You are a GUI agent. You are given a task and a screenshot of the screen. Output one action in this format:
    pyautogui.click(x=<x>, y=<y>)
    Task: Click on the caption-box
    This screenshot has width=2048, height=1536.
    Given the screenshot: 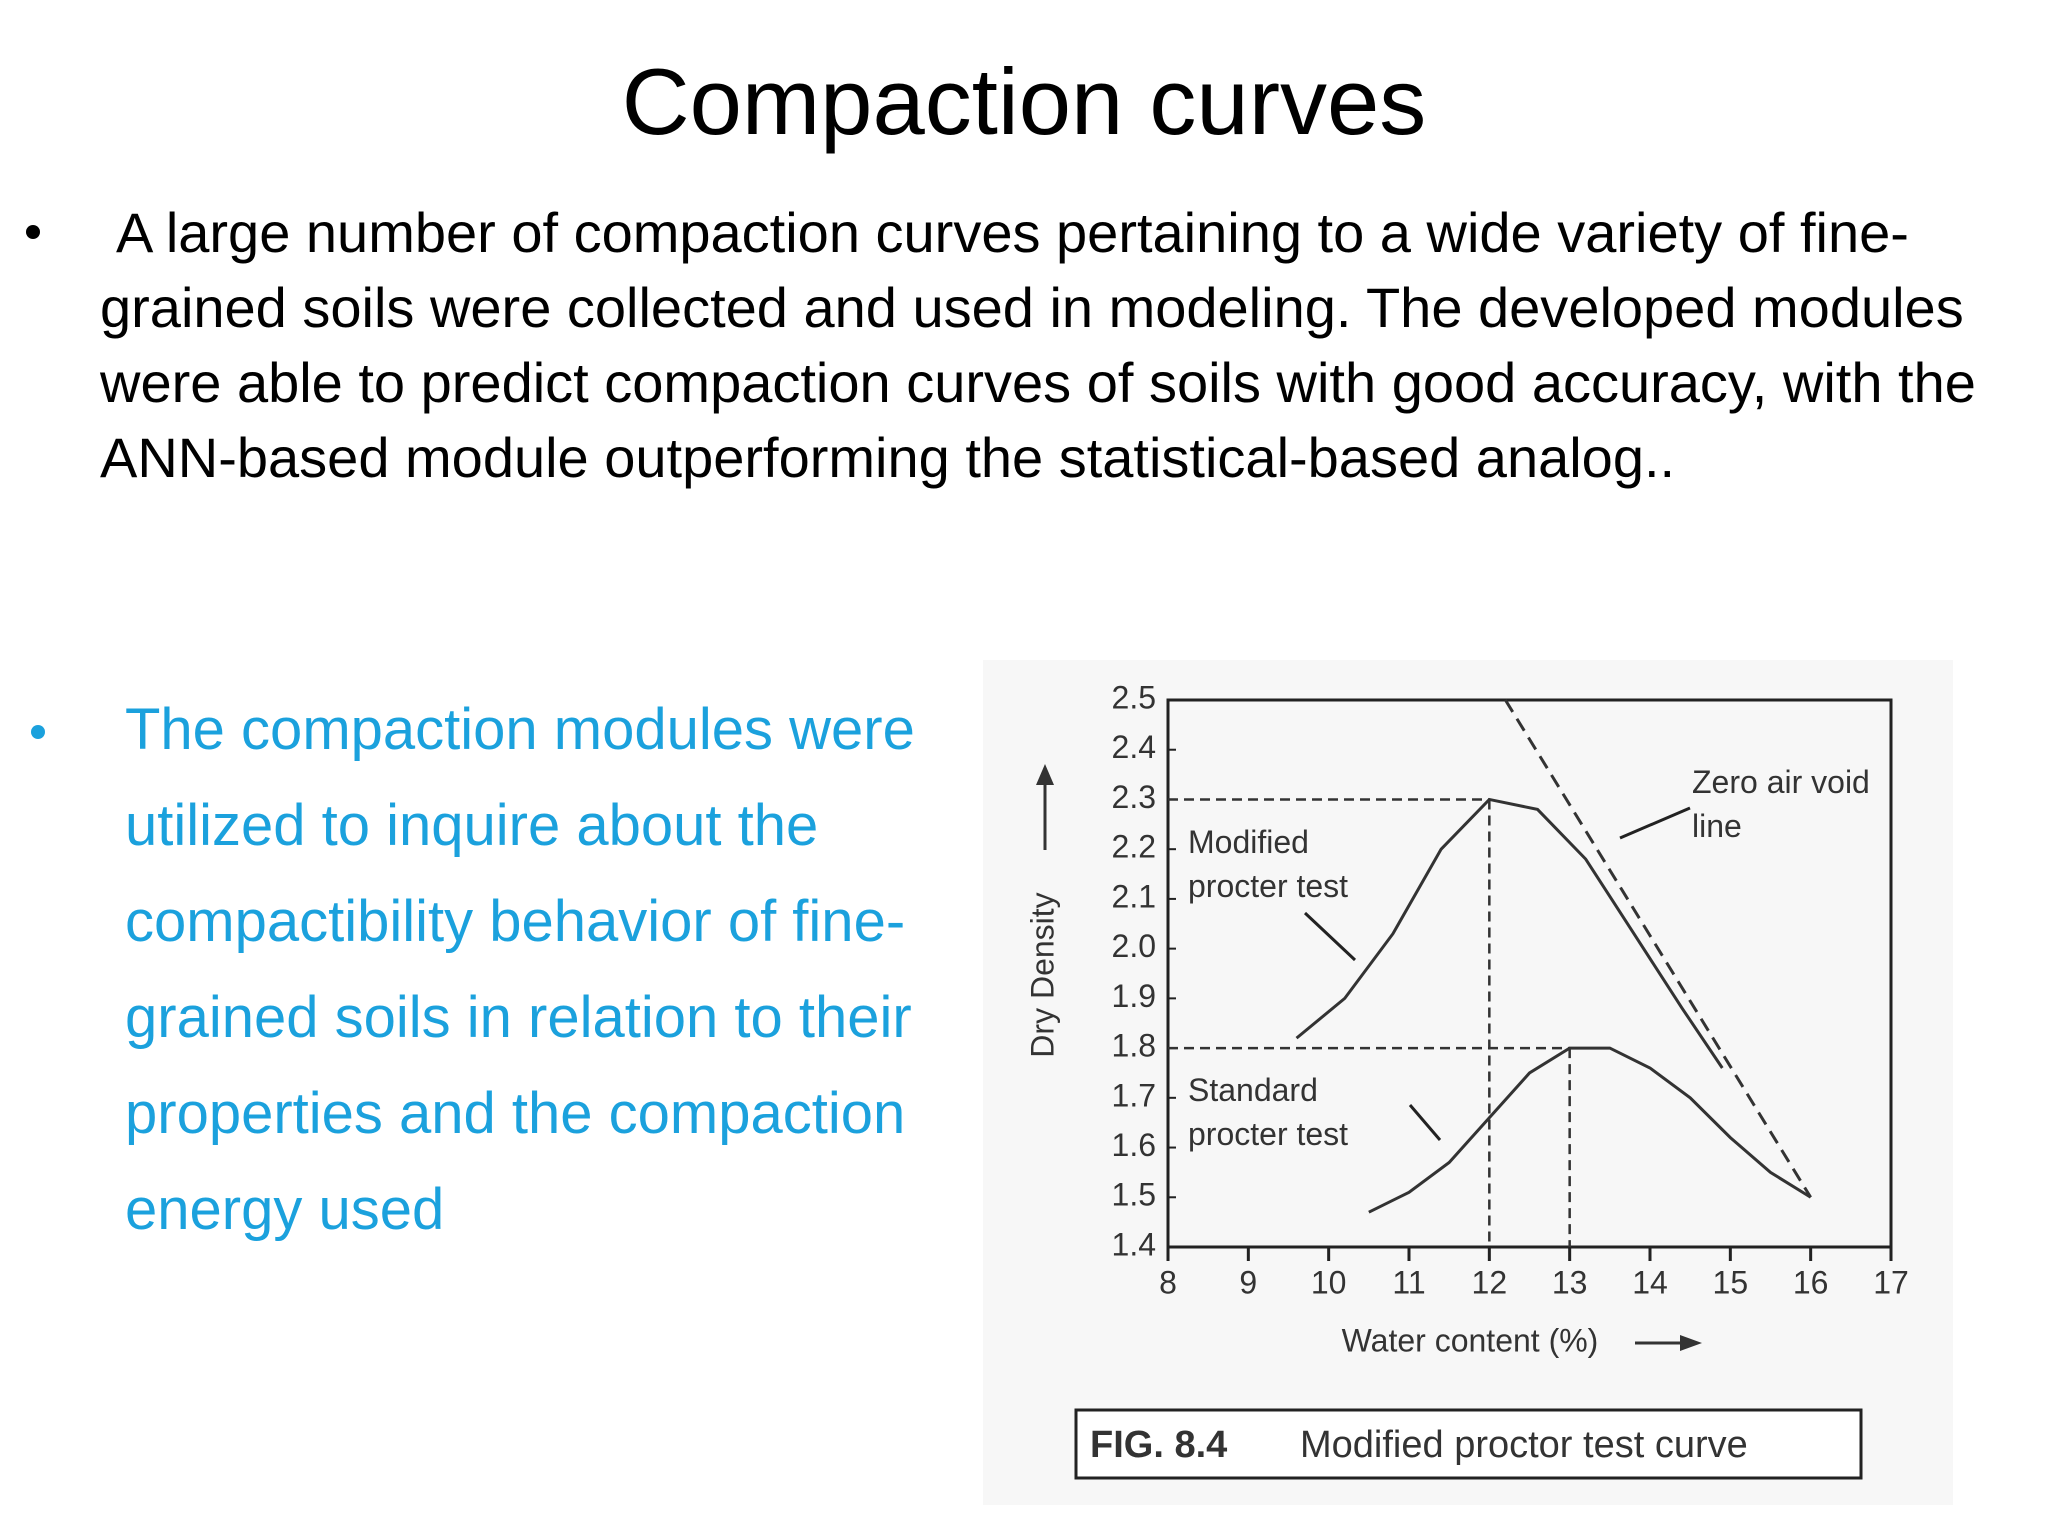 What is the action you would take?
    pyautogui.click(x=1468, y=1444)
    